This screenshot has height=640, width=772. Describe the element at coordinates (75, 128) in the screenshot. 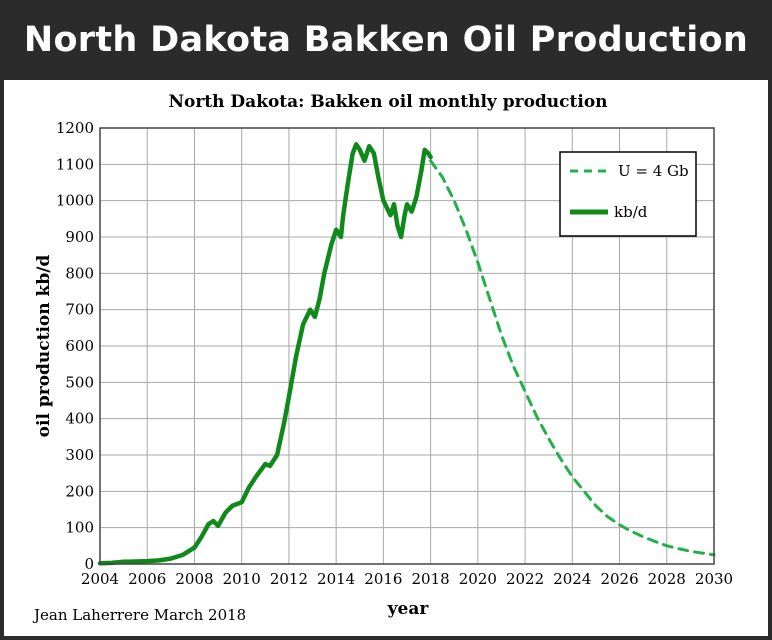

I see `y-tick-label: 1200` at that location.